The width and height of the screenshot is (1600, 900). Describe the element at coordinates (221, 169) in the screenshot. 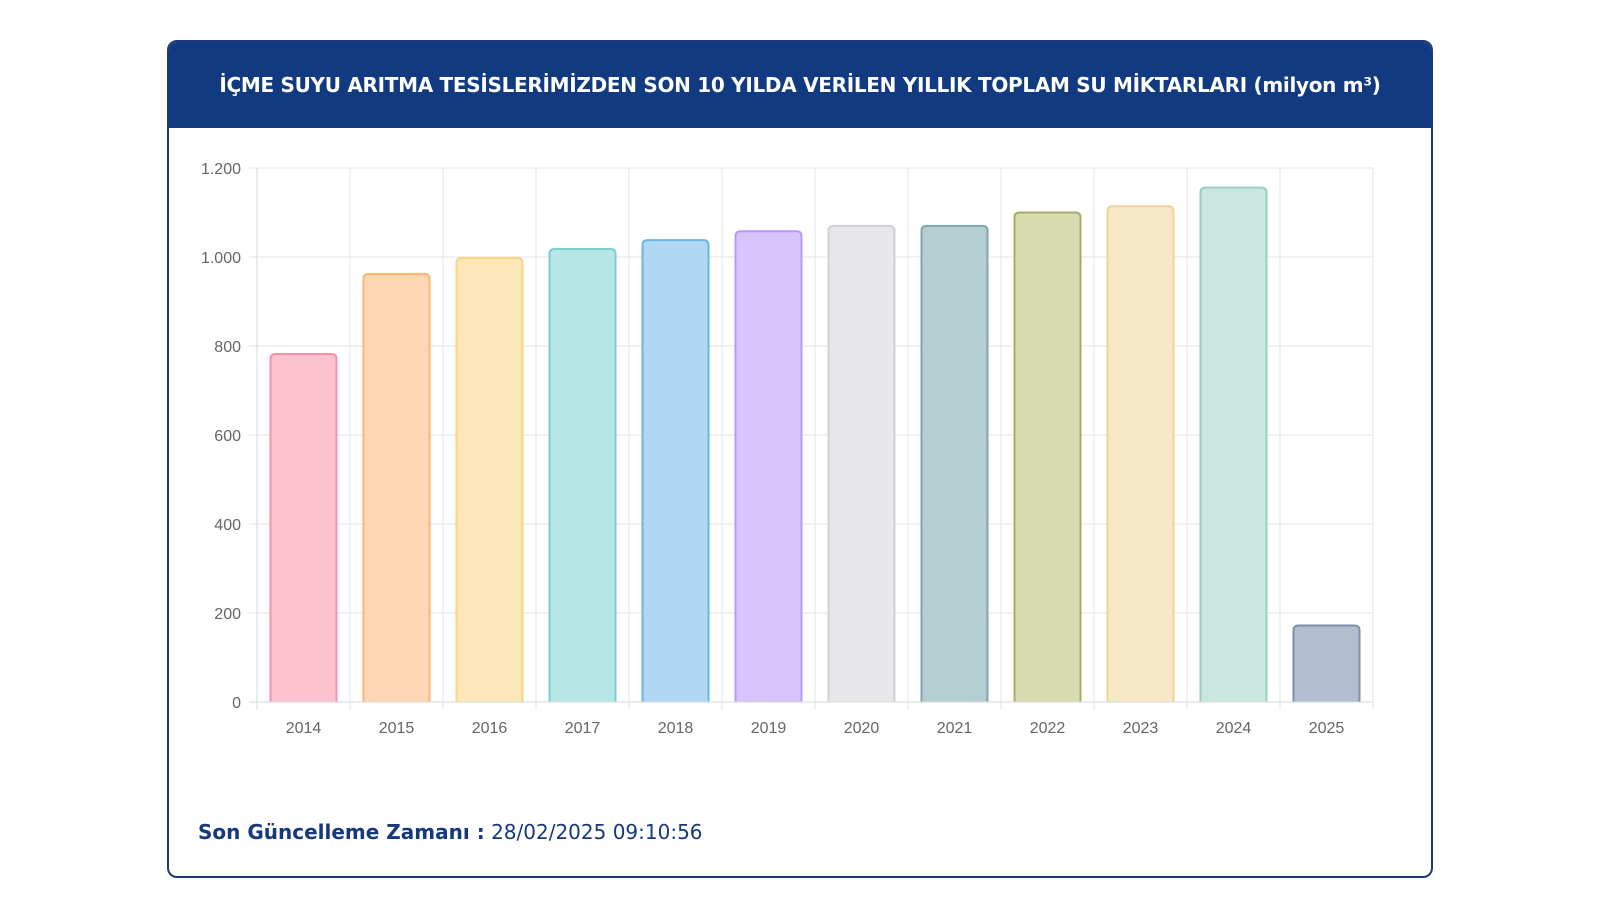

I see `y-tick-label: 1.200` at that location.